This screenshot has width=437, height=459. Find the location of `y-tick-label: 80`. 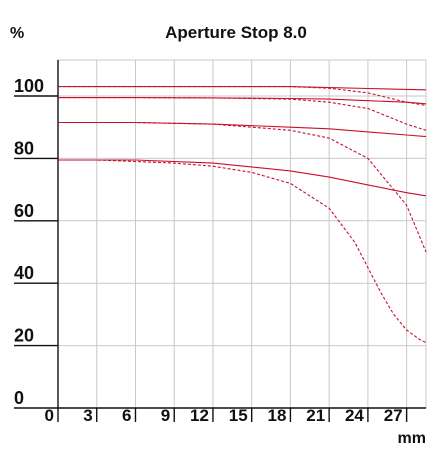

y-tick-label: 80 is located at coordinates (24, 148).